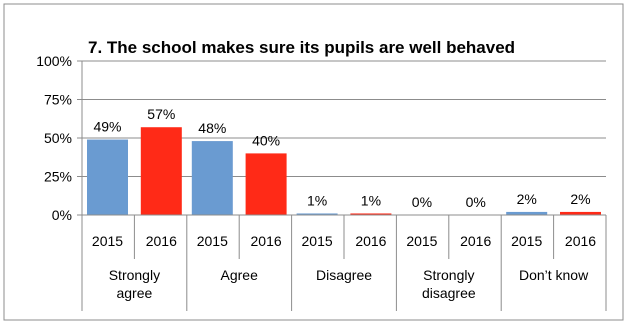 This screenshot has height=325, width=627. I want to click on x-category-label: Disagree, so click(344, 275).